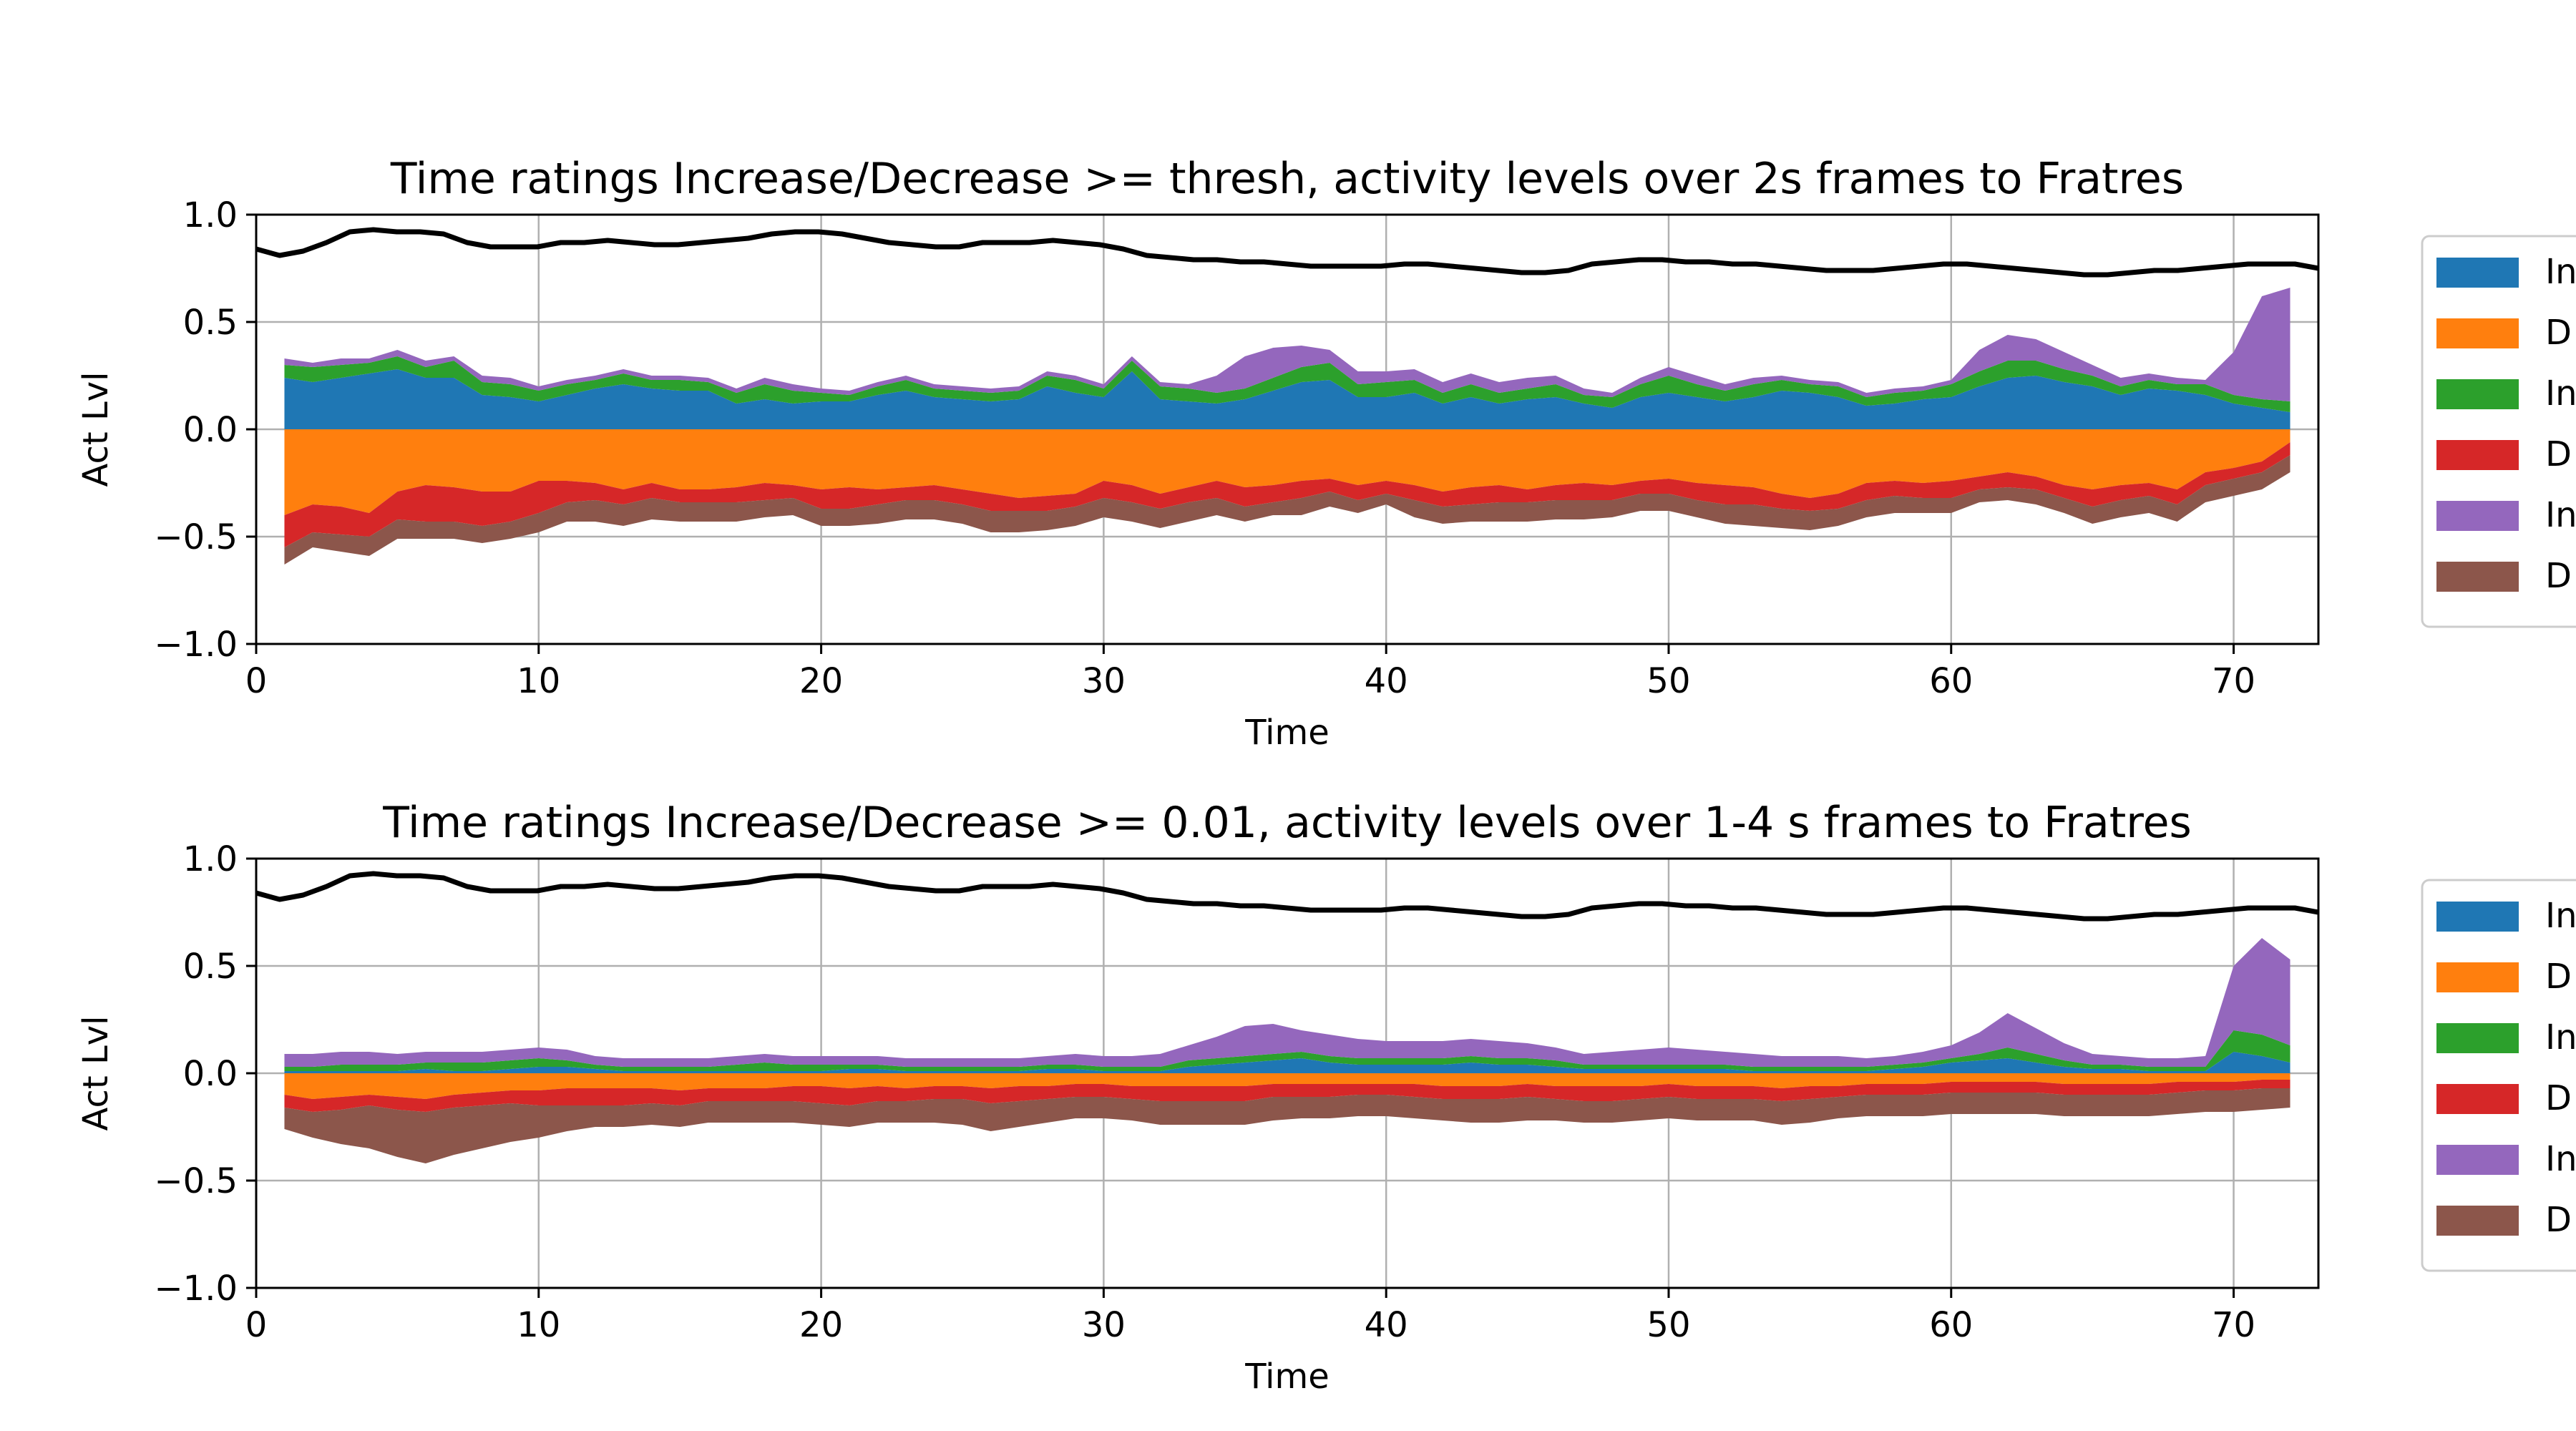 Image resolution: width=2576 pixels, height=1431 pixels. What do you see at coordinates (2558, 576) in the screenshot?
I see `chart-0-legend-label-5: D` at bounding box center [2558, 576].